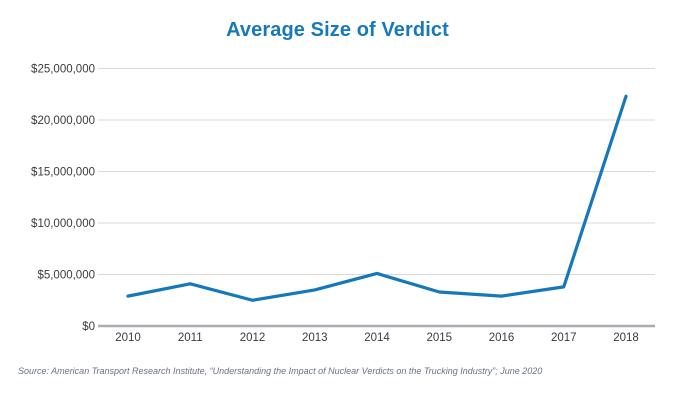 The image size is (675, 400). Describe the element at coordinates (337, 30) in the screenshot. I see `chart-title: Average Size of Verdict` at that location.